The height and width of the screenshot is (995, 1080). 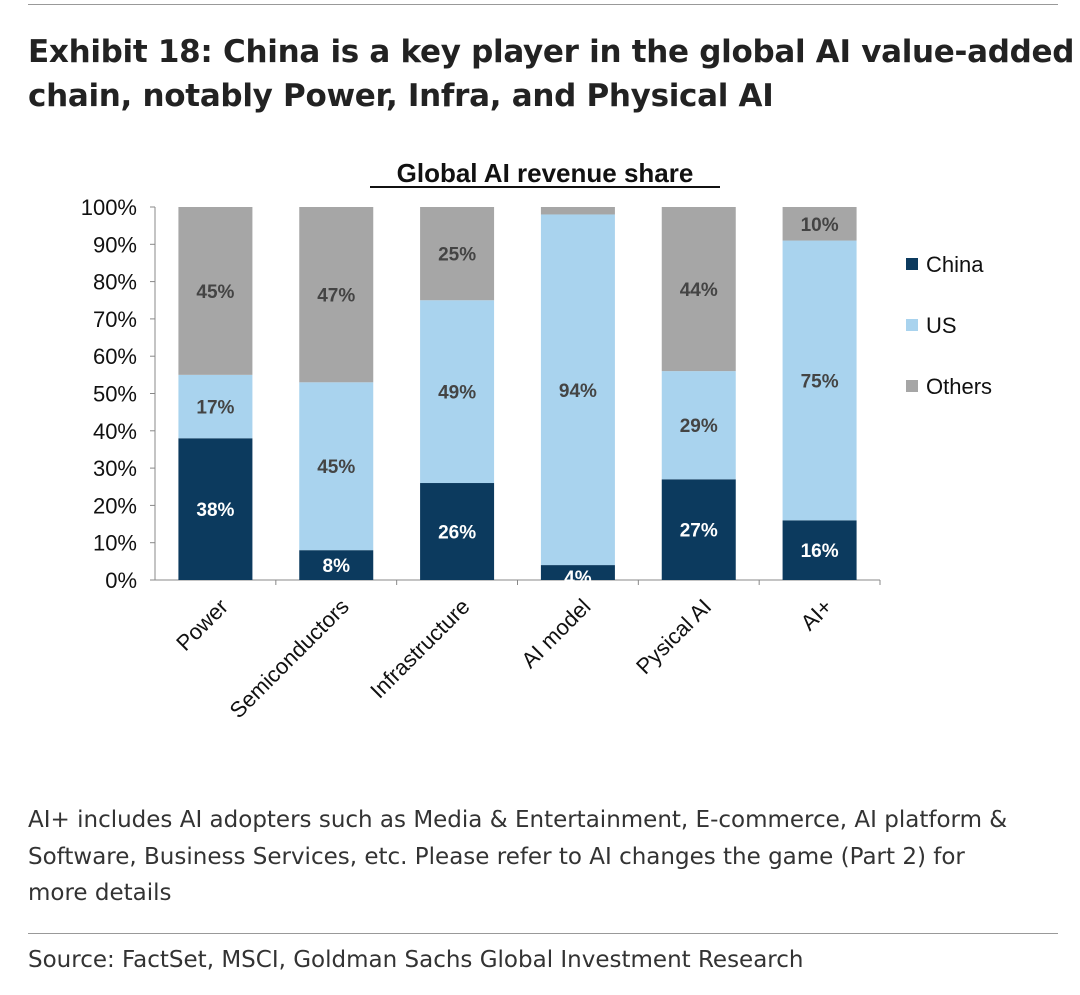 I want to click on data-label: 29%, so click(x=699, y=426).